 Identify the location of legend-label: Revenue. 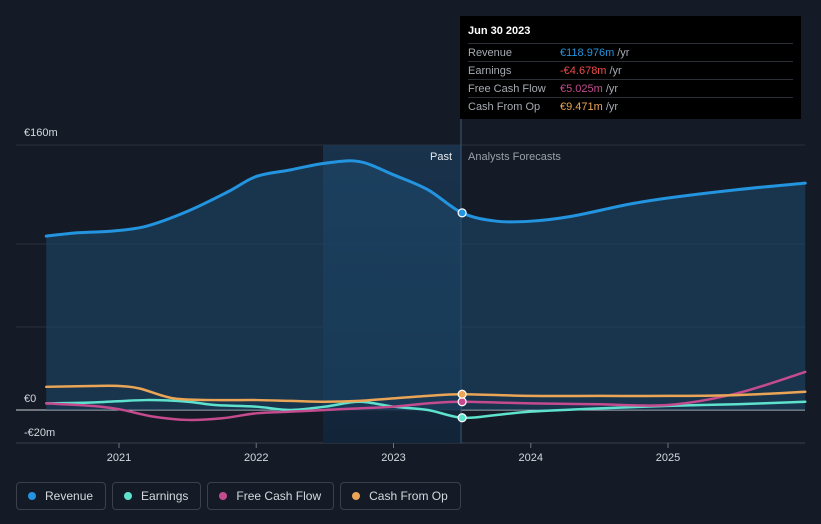
(69, 496).